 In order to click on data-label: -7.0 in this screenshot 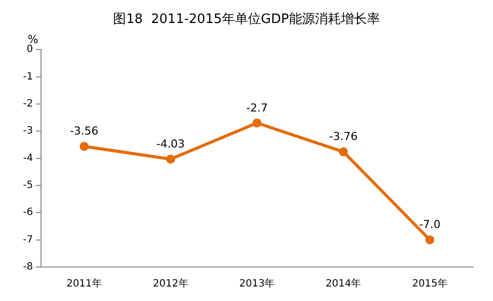, I will do `click(430, 225)`.